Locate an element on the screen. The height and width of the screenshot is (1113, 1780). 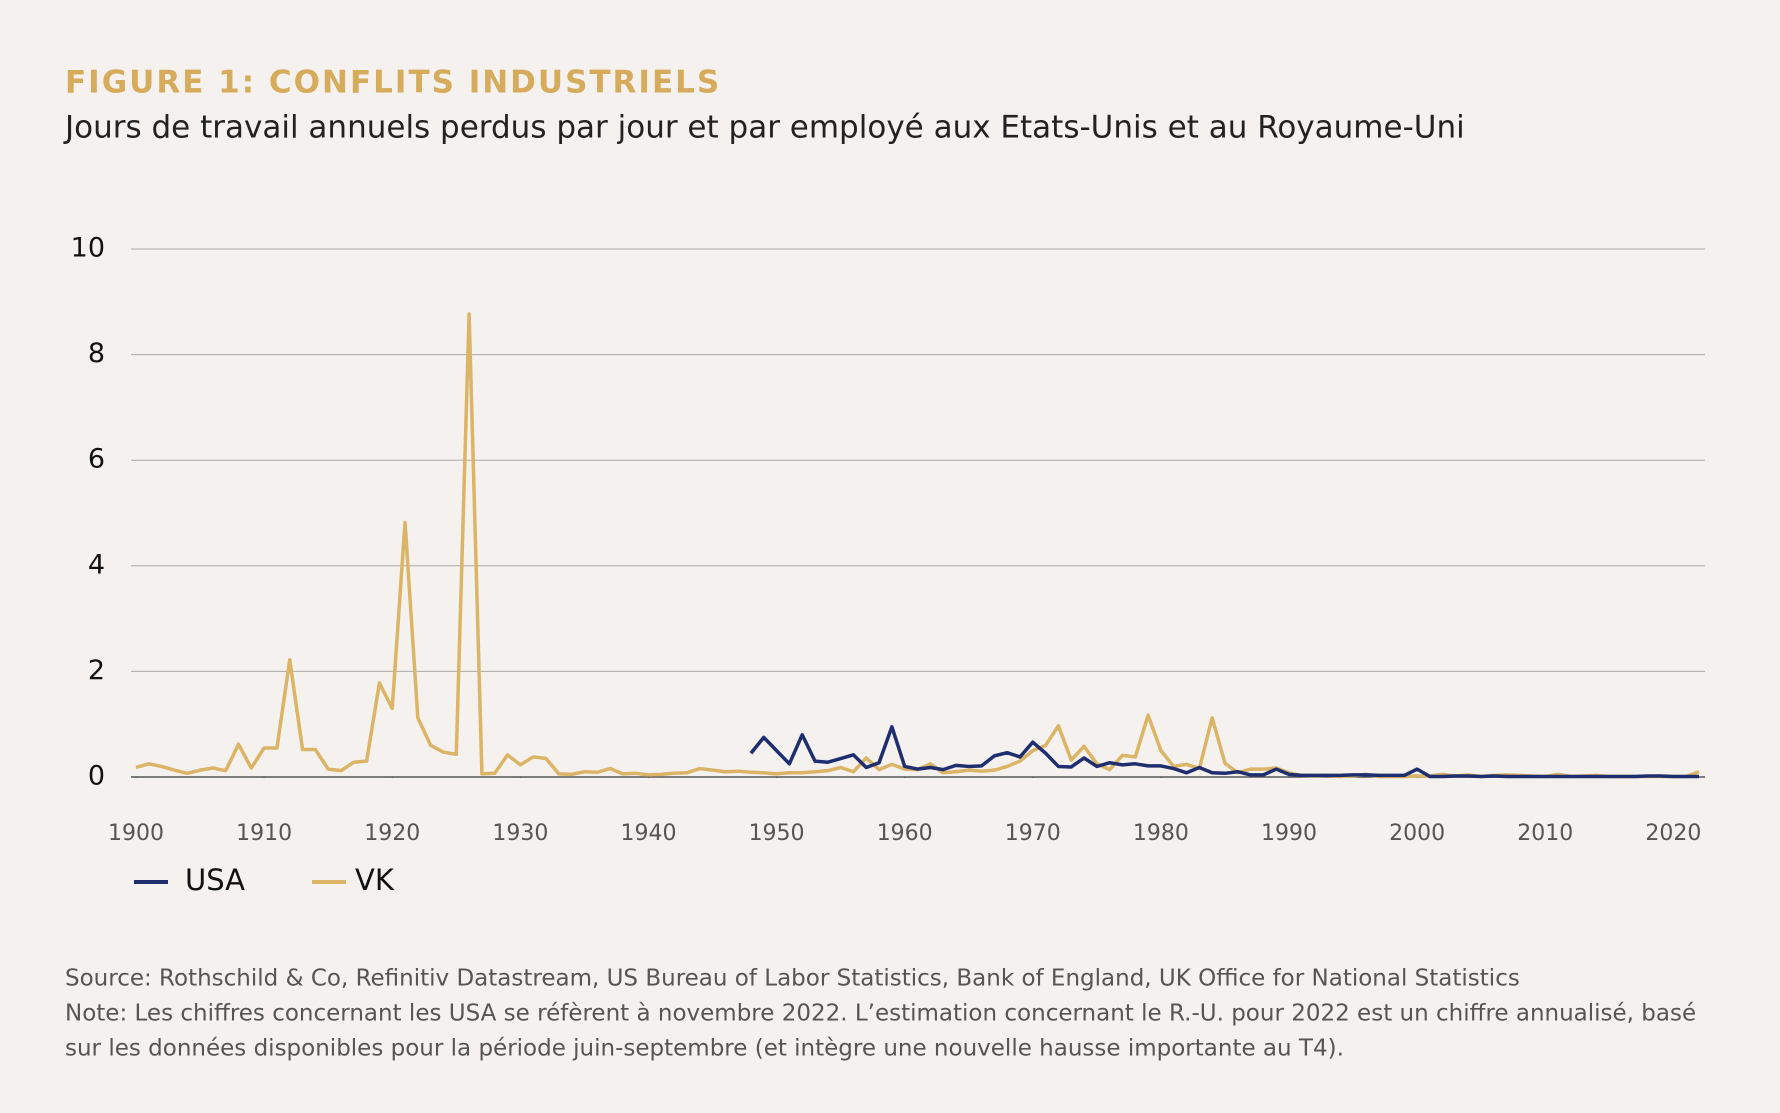
legend-label: VK is located at coordinates (375, 880).